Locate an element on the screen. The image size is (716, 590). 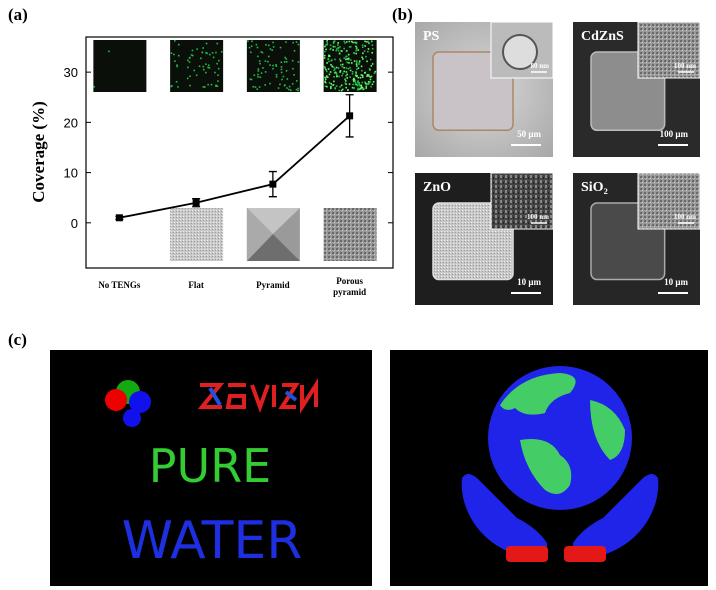
image-text: WATER is located at coordinates (212, 541).